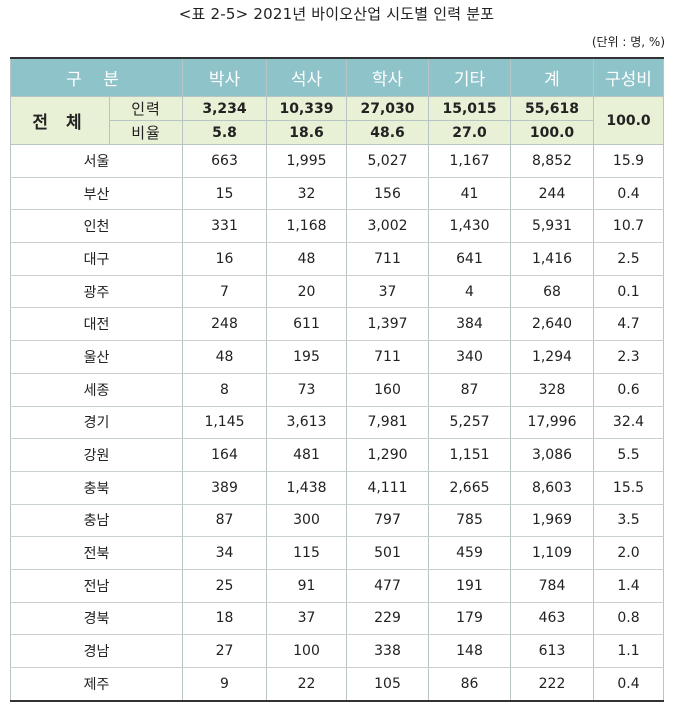 The image size is (673, 704). I want to click on table-row: 경북 18 37 229 179 463 0.8, so click(337, 618).